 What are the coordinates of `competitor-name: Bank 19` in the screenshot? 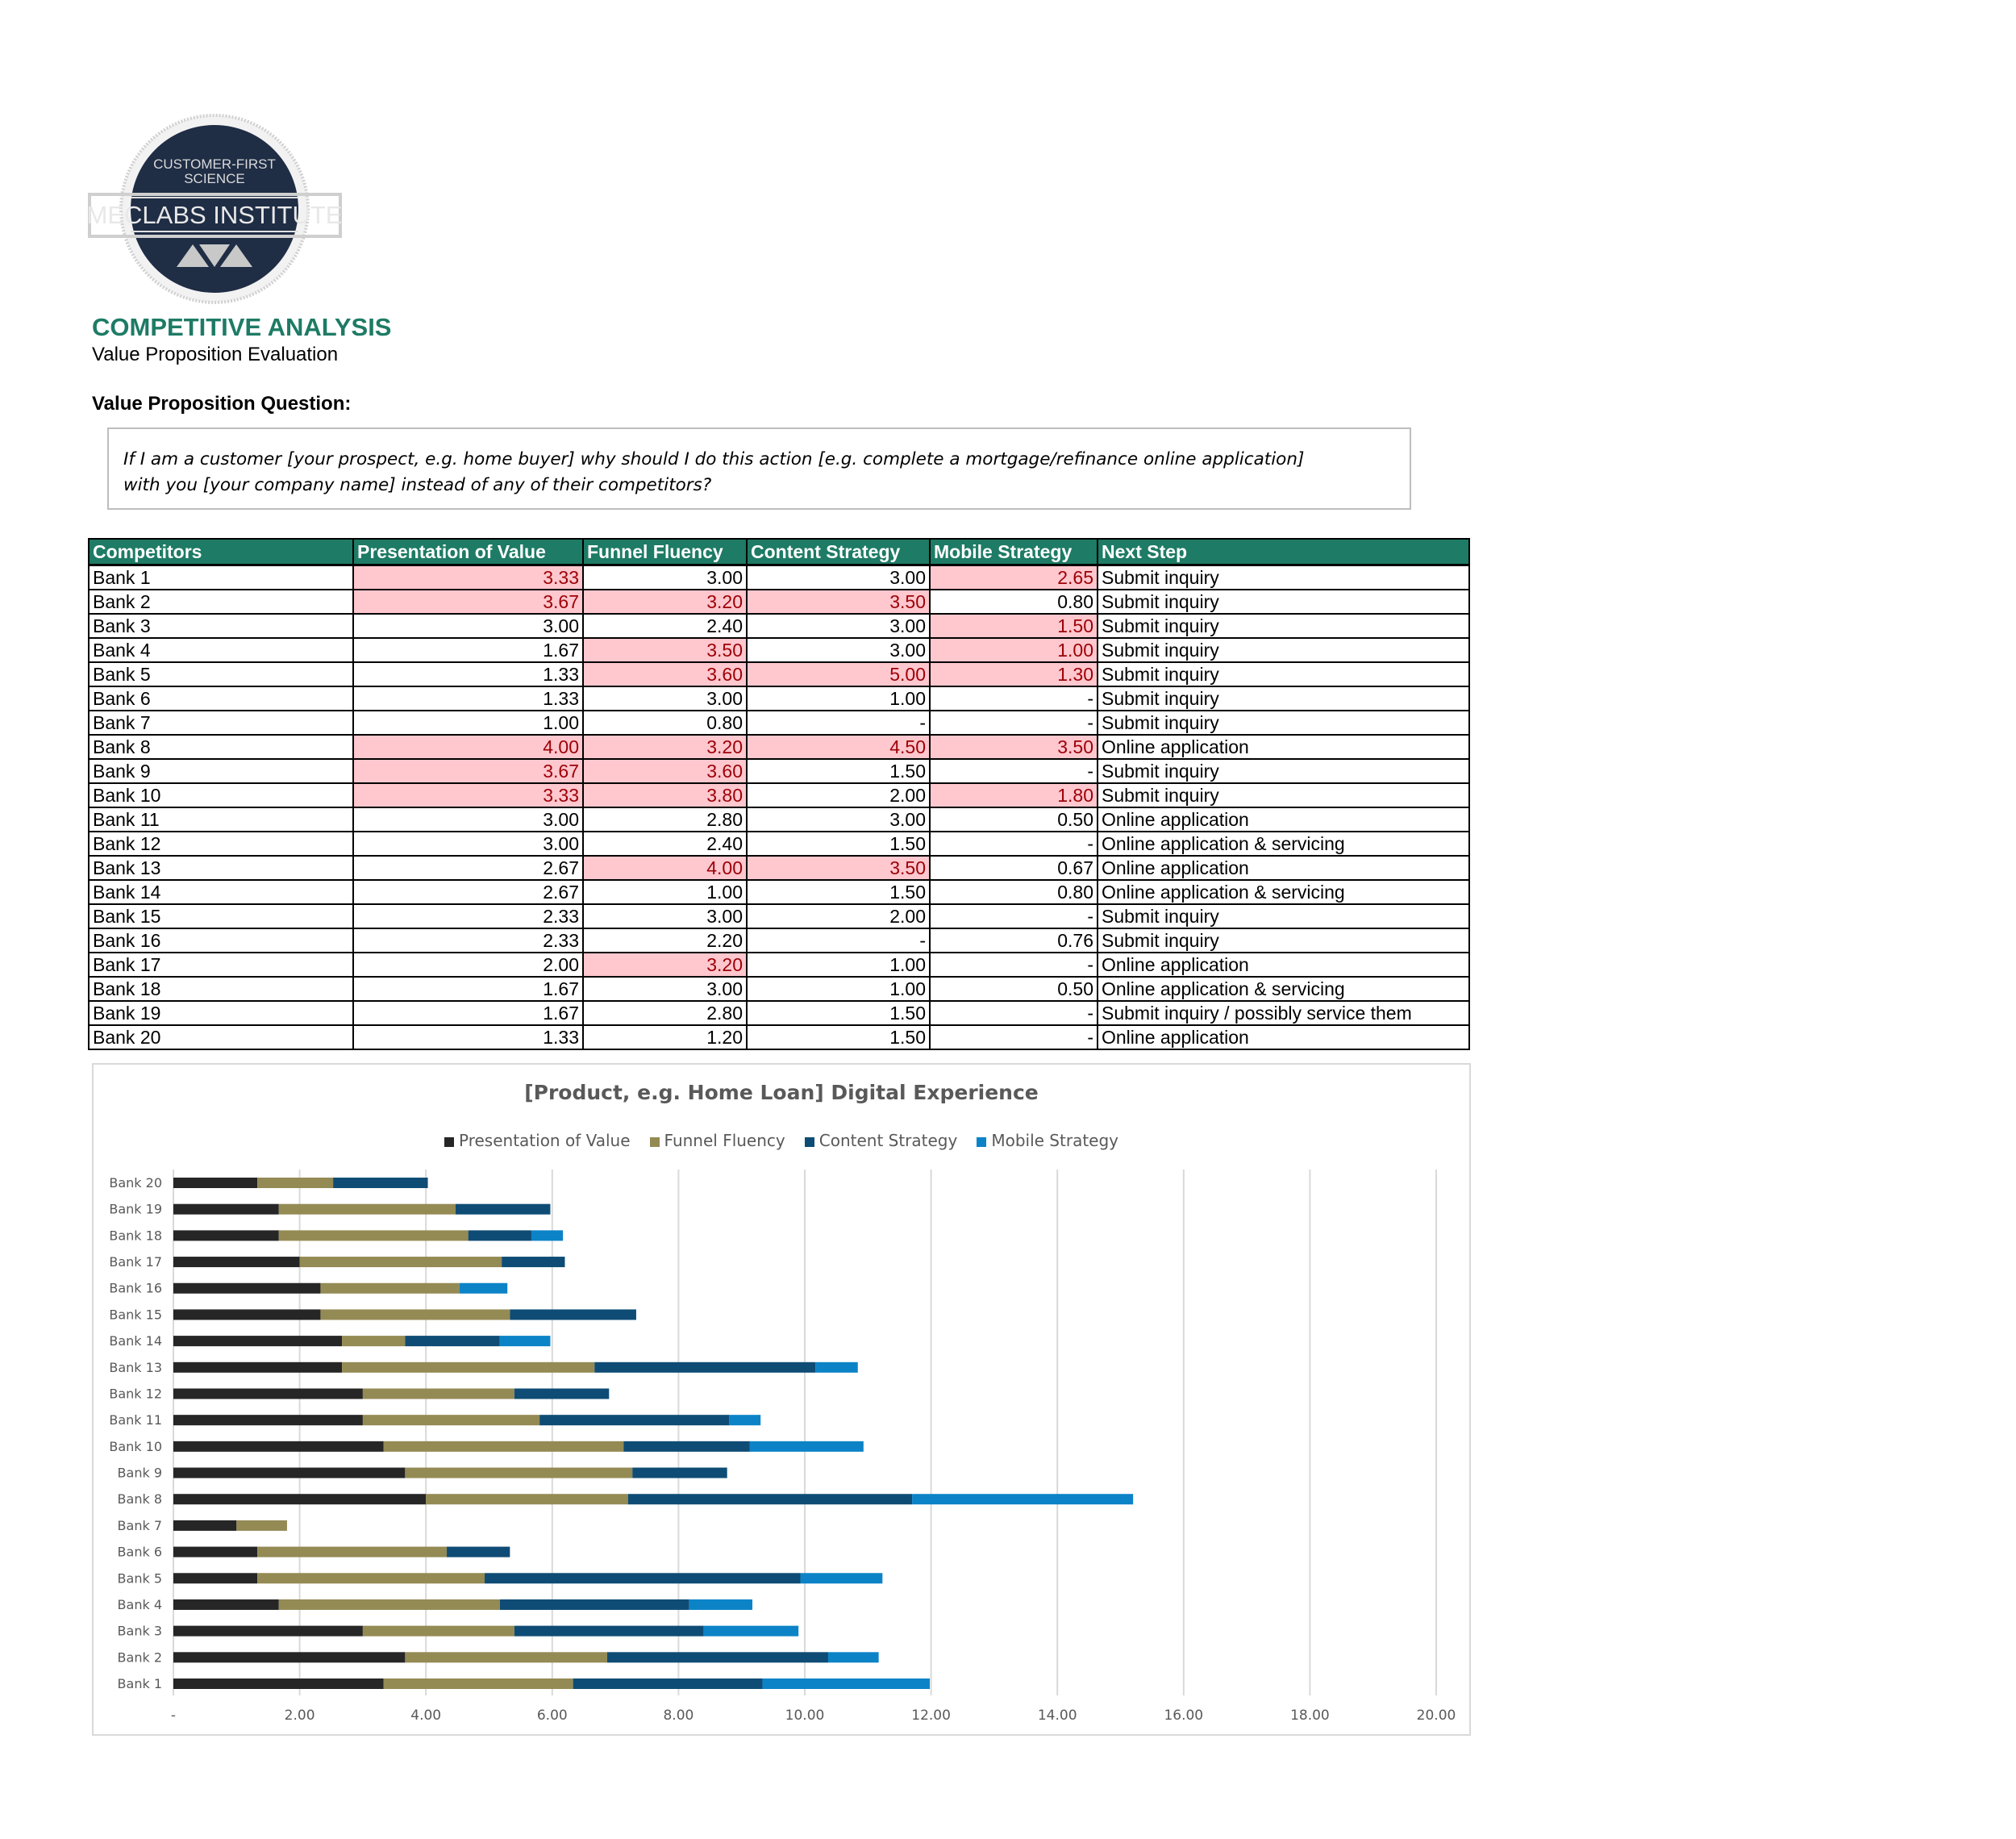 It's located at (221, 1013).